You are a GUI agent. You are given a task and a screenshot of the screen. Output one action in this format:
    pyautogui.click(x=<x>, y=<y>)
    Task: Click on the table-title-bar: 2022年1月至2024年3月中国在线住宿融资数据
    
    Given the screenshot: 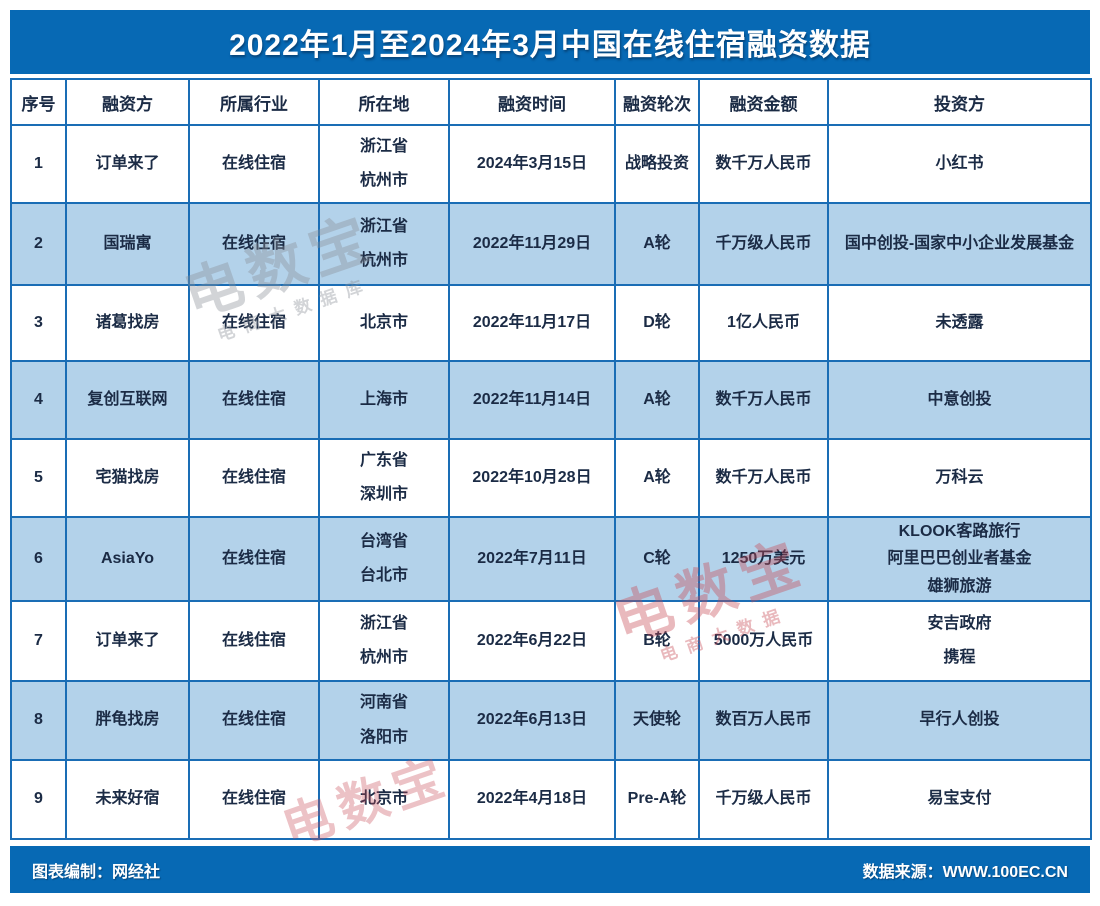 What is the action you would take?
    pyautogui.click(x=550, y=42)
    